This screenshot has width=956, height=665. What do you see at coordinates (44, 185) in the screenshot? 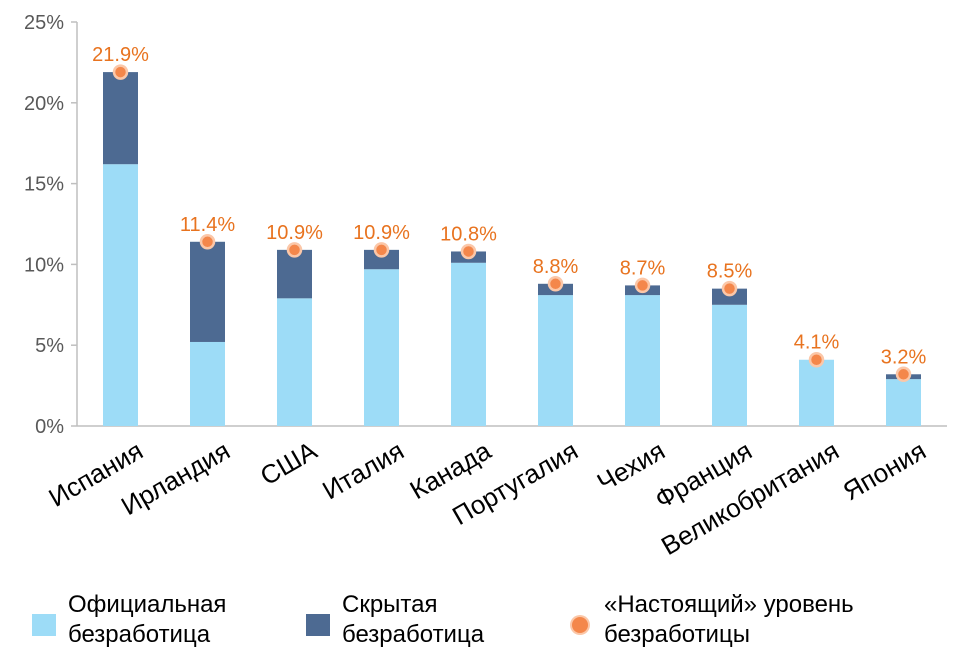
I see `y-tick-label: 15%` at bounding box center [44, 185].